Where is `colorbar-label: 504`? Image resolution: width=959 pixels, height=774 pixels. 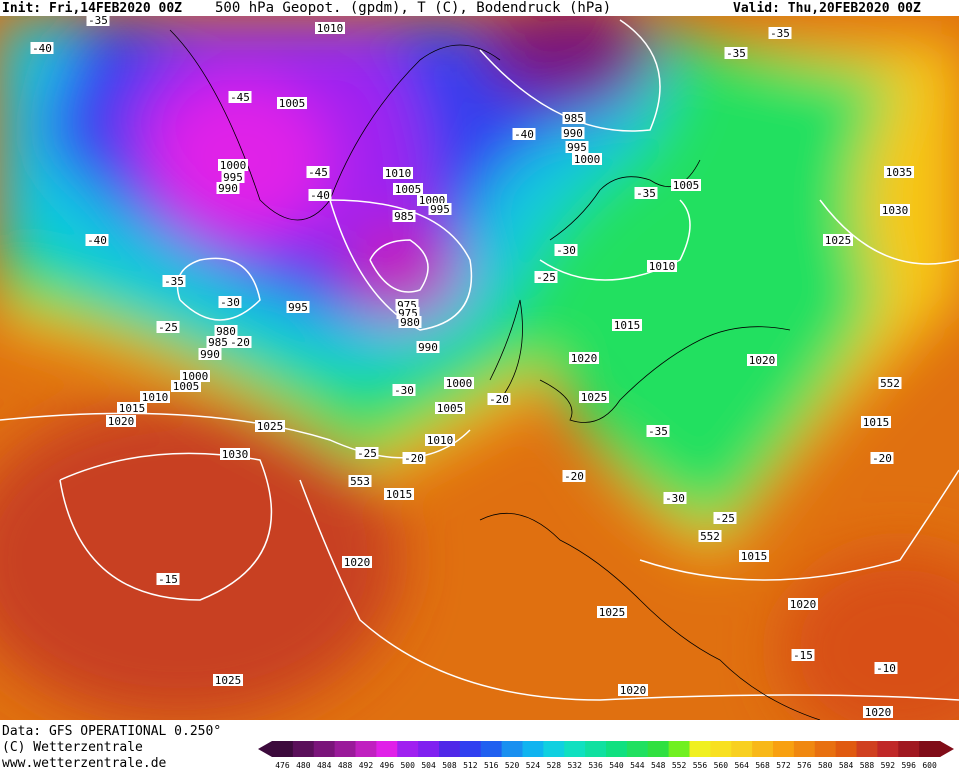
colorbar-label: 504 is located at coordinates (428, 765).